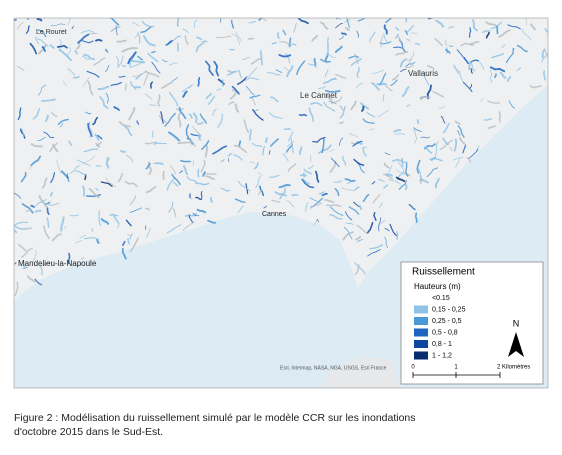 Image resolution: width=562 pixels, height=455 pixels. What do you see at coordinates (445, 332) in the screenshot?
I see `legend-label: 0,5 - 0,8` at bounding box center [445, 332].